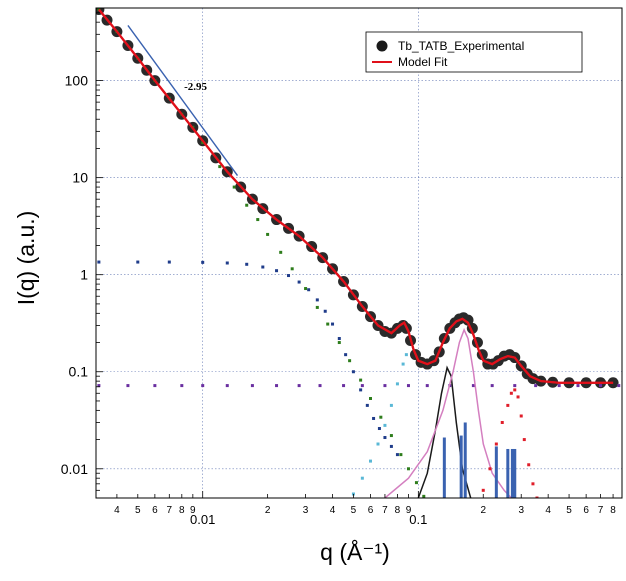 The width and height of the screenshot is (626, 581). What do you see at coordinates (468, 320) in the screenshot?
I see `data-point` at bounding box center [468, 320].